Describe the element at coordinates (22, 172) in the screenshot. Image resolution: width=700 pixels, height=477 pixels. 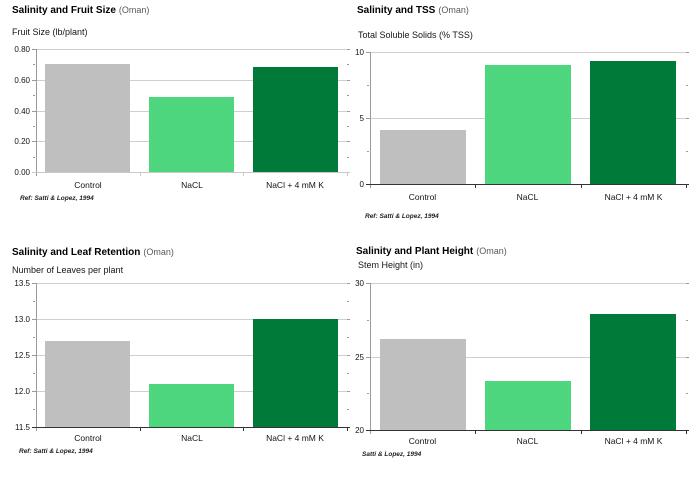
I see `y-tick-label: 0.00` at that location.